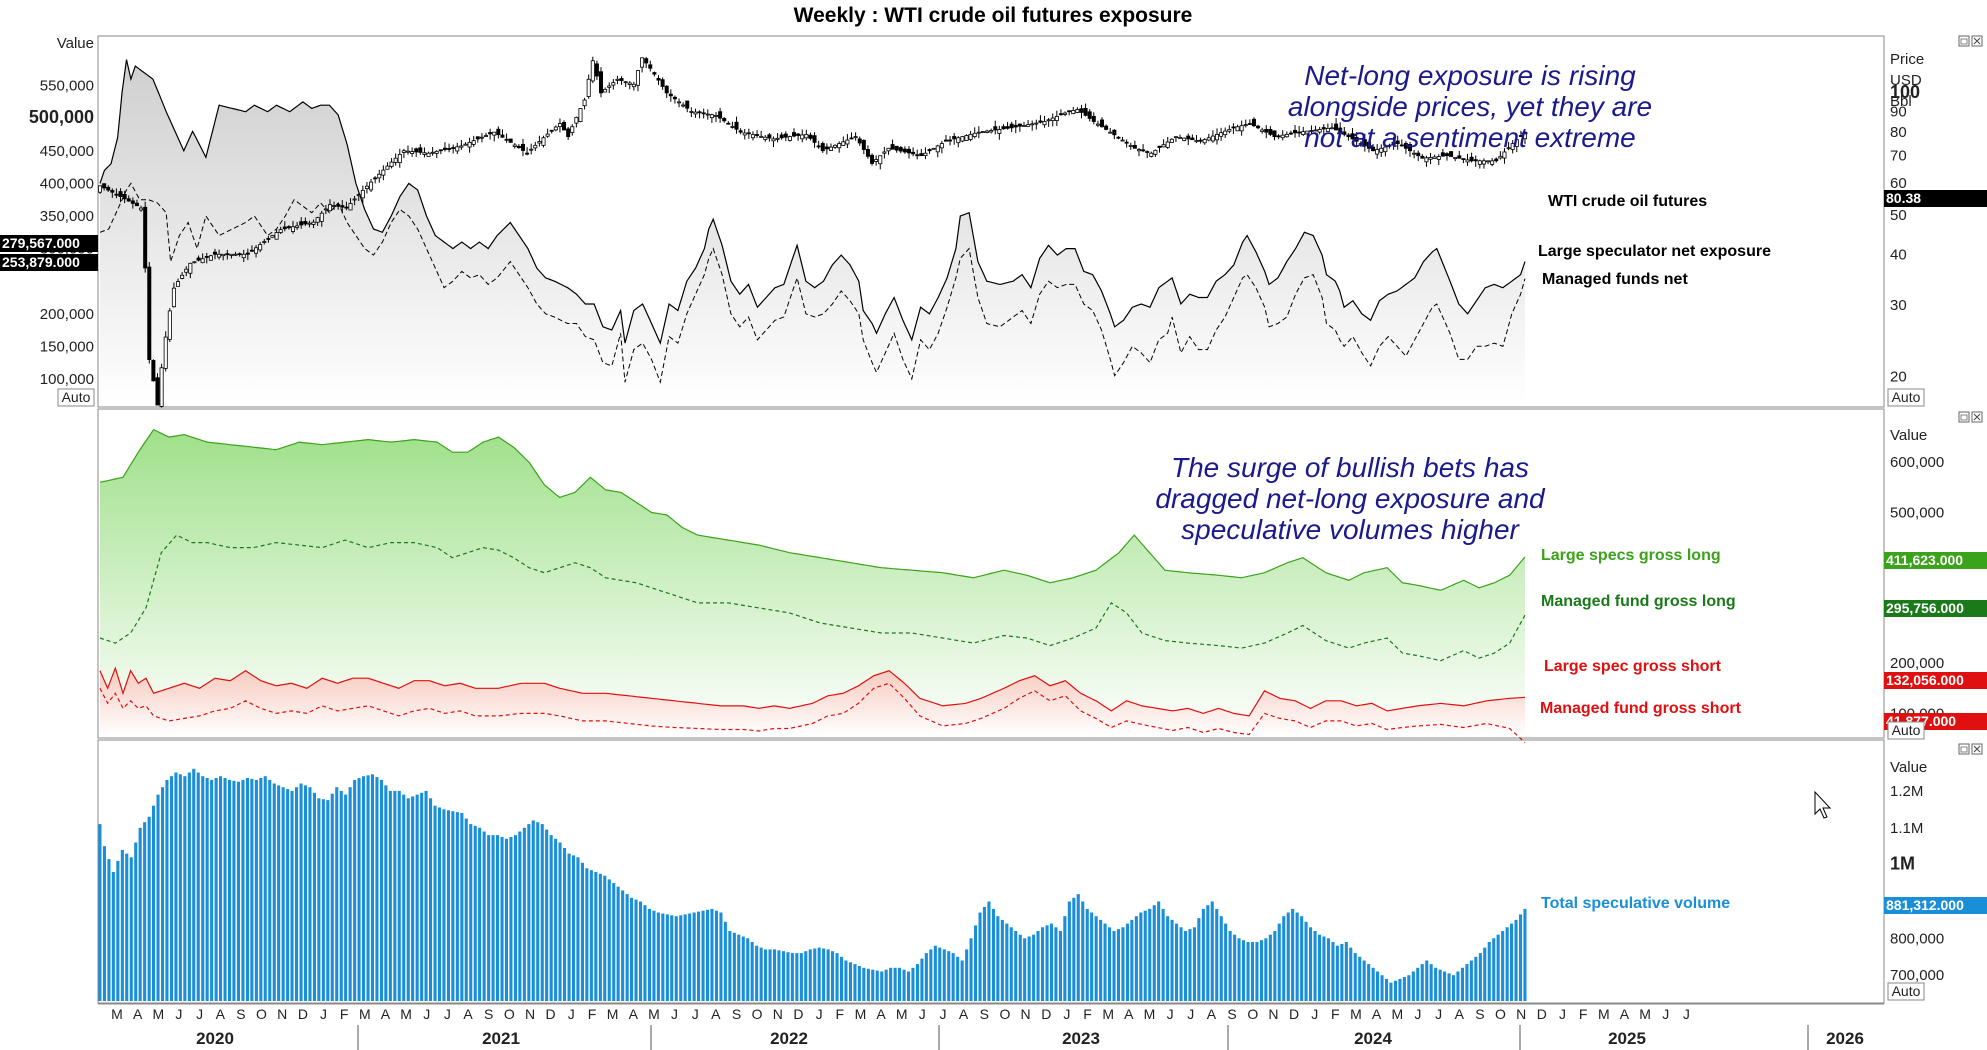  I want to click on managed-funds-net-line, so click(812, 283).